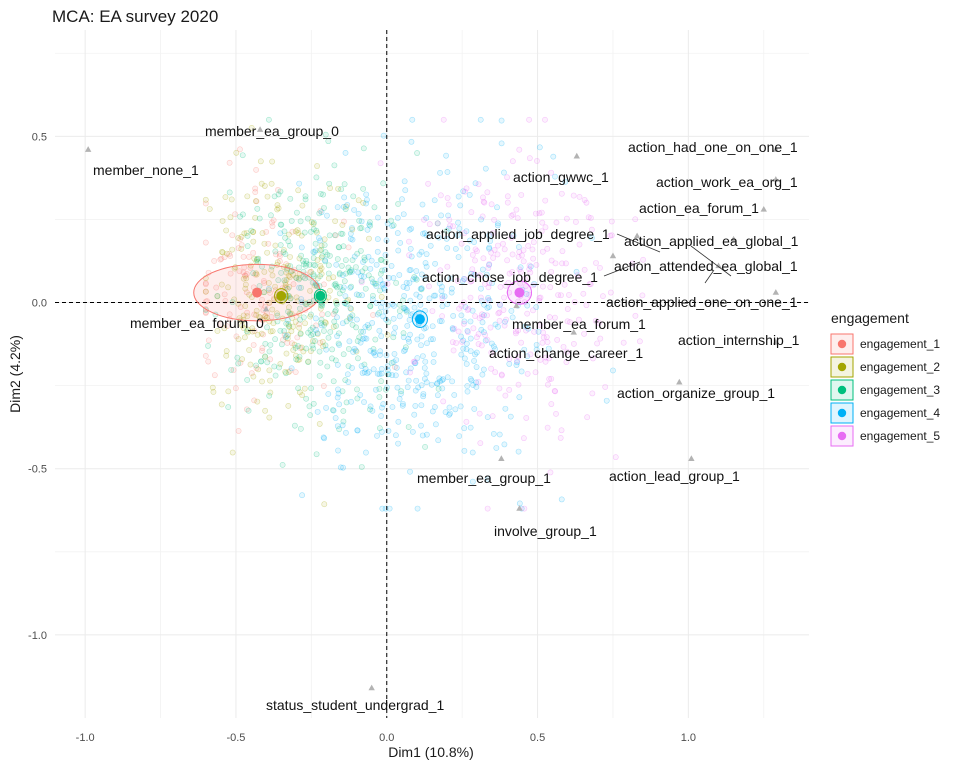  Describe the element at coordinates (696, 393) in the screenshot. I see `variable-label: action_organize_group_1` at that location.